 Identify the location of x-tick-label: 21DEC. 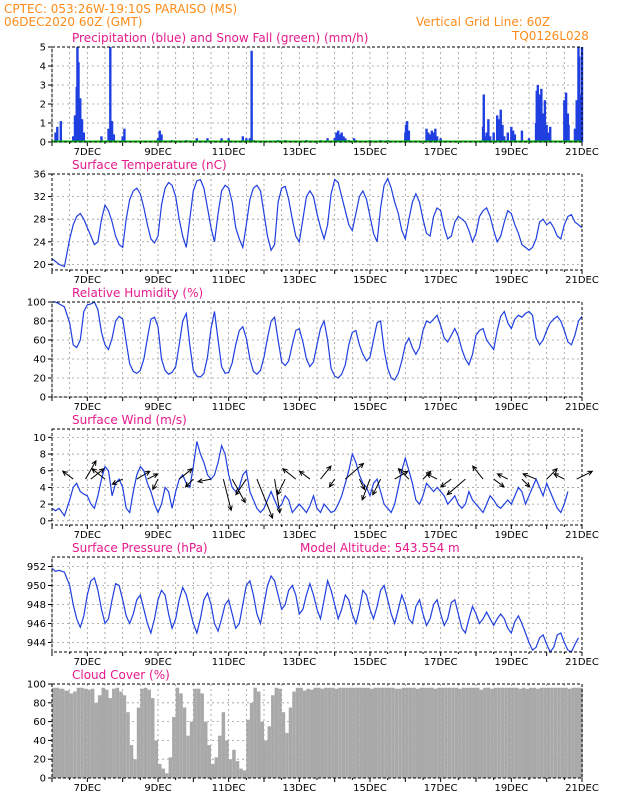
(582, 662).